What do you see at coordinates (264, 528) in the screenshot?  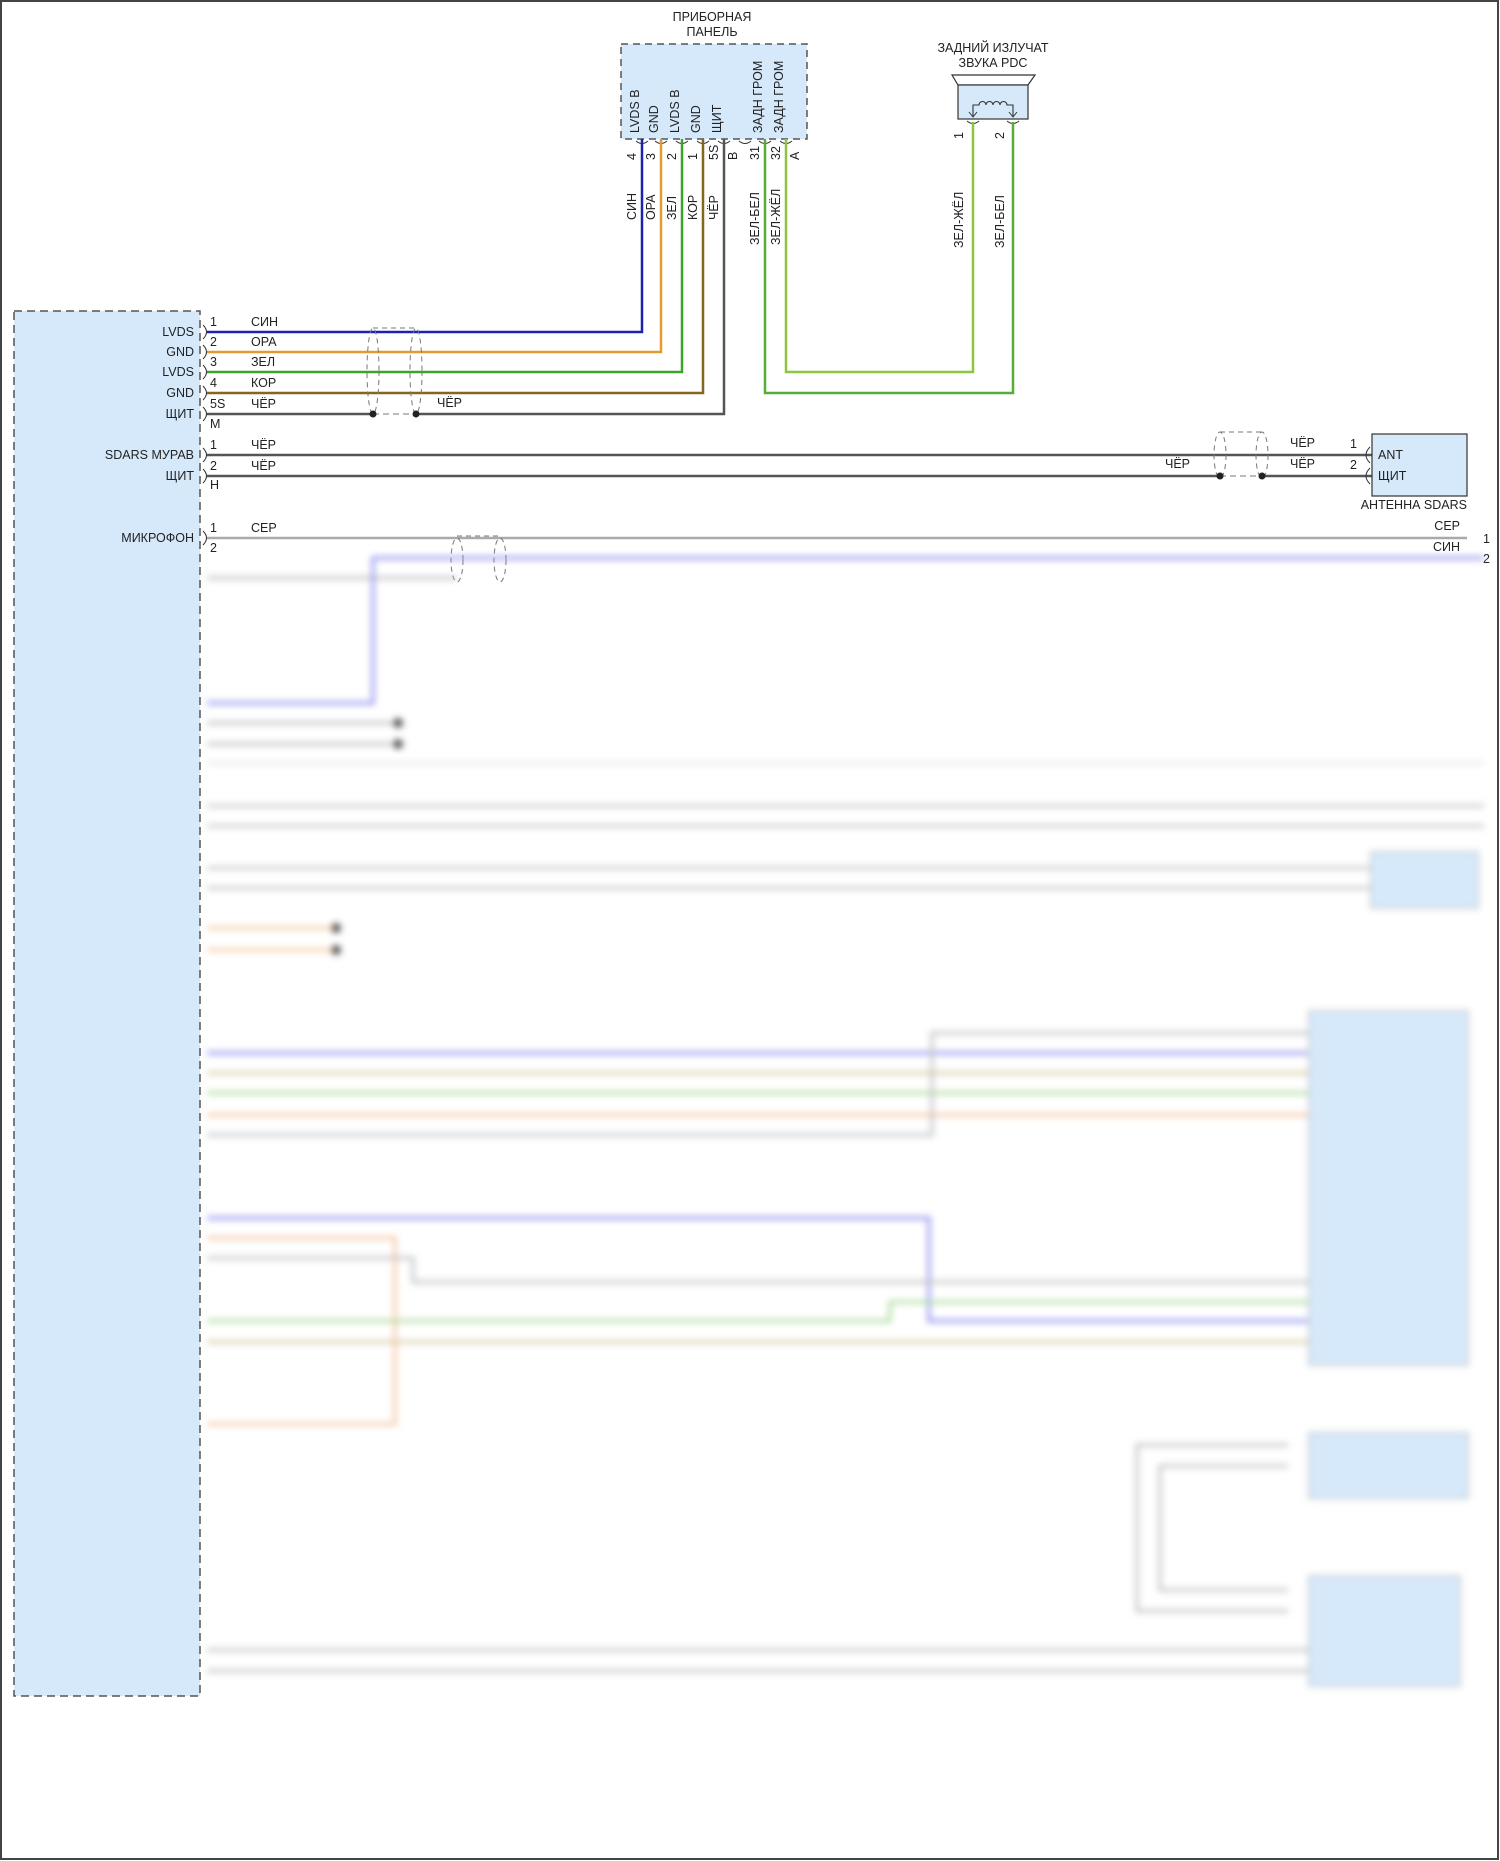 I see `module-wire-color: СЕР` at bounding box center [264, 528].